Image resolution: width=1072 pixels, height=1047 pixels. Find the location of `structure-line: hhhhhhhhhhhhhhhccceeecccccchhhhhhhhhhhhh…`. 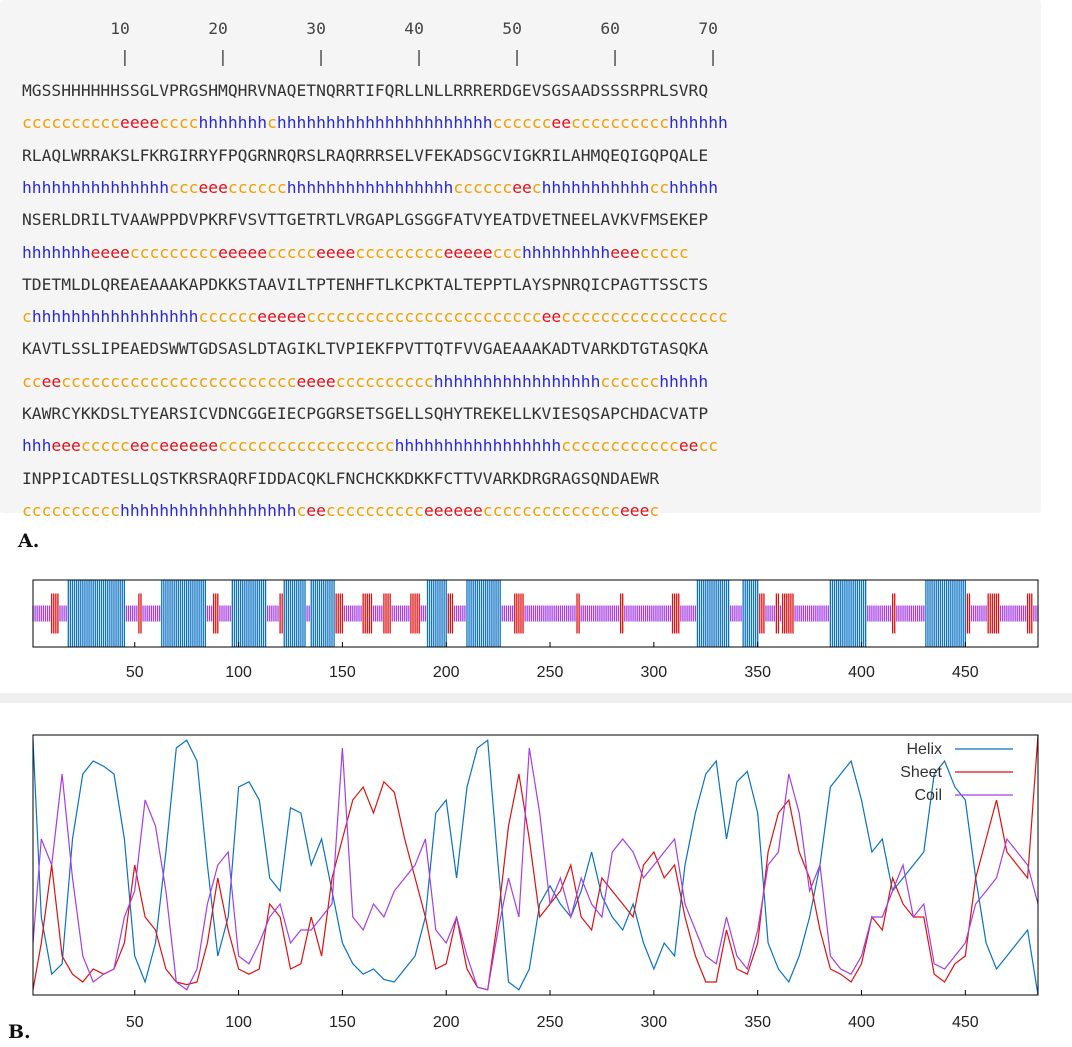

structure-line: hhhhhhhhhhhhhhhccceeecccccchhhhhhhhhhhhh… is located at coordinates (370, 188).